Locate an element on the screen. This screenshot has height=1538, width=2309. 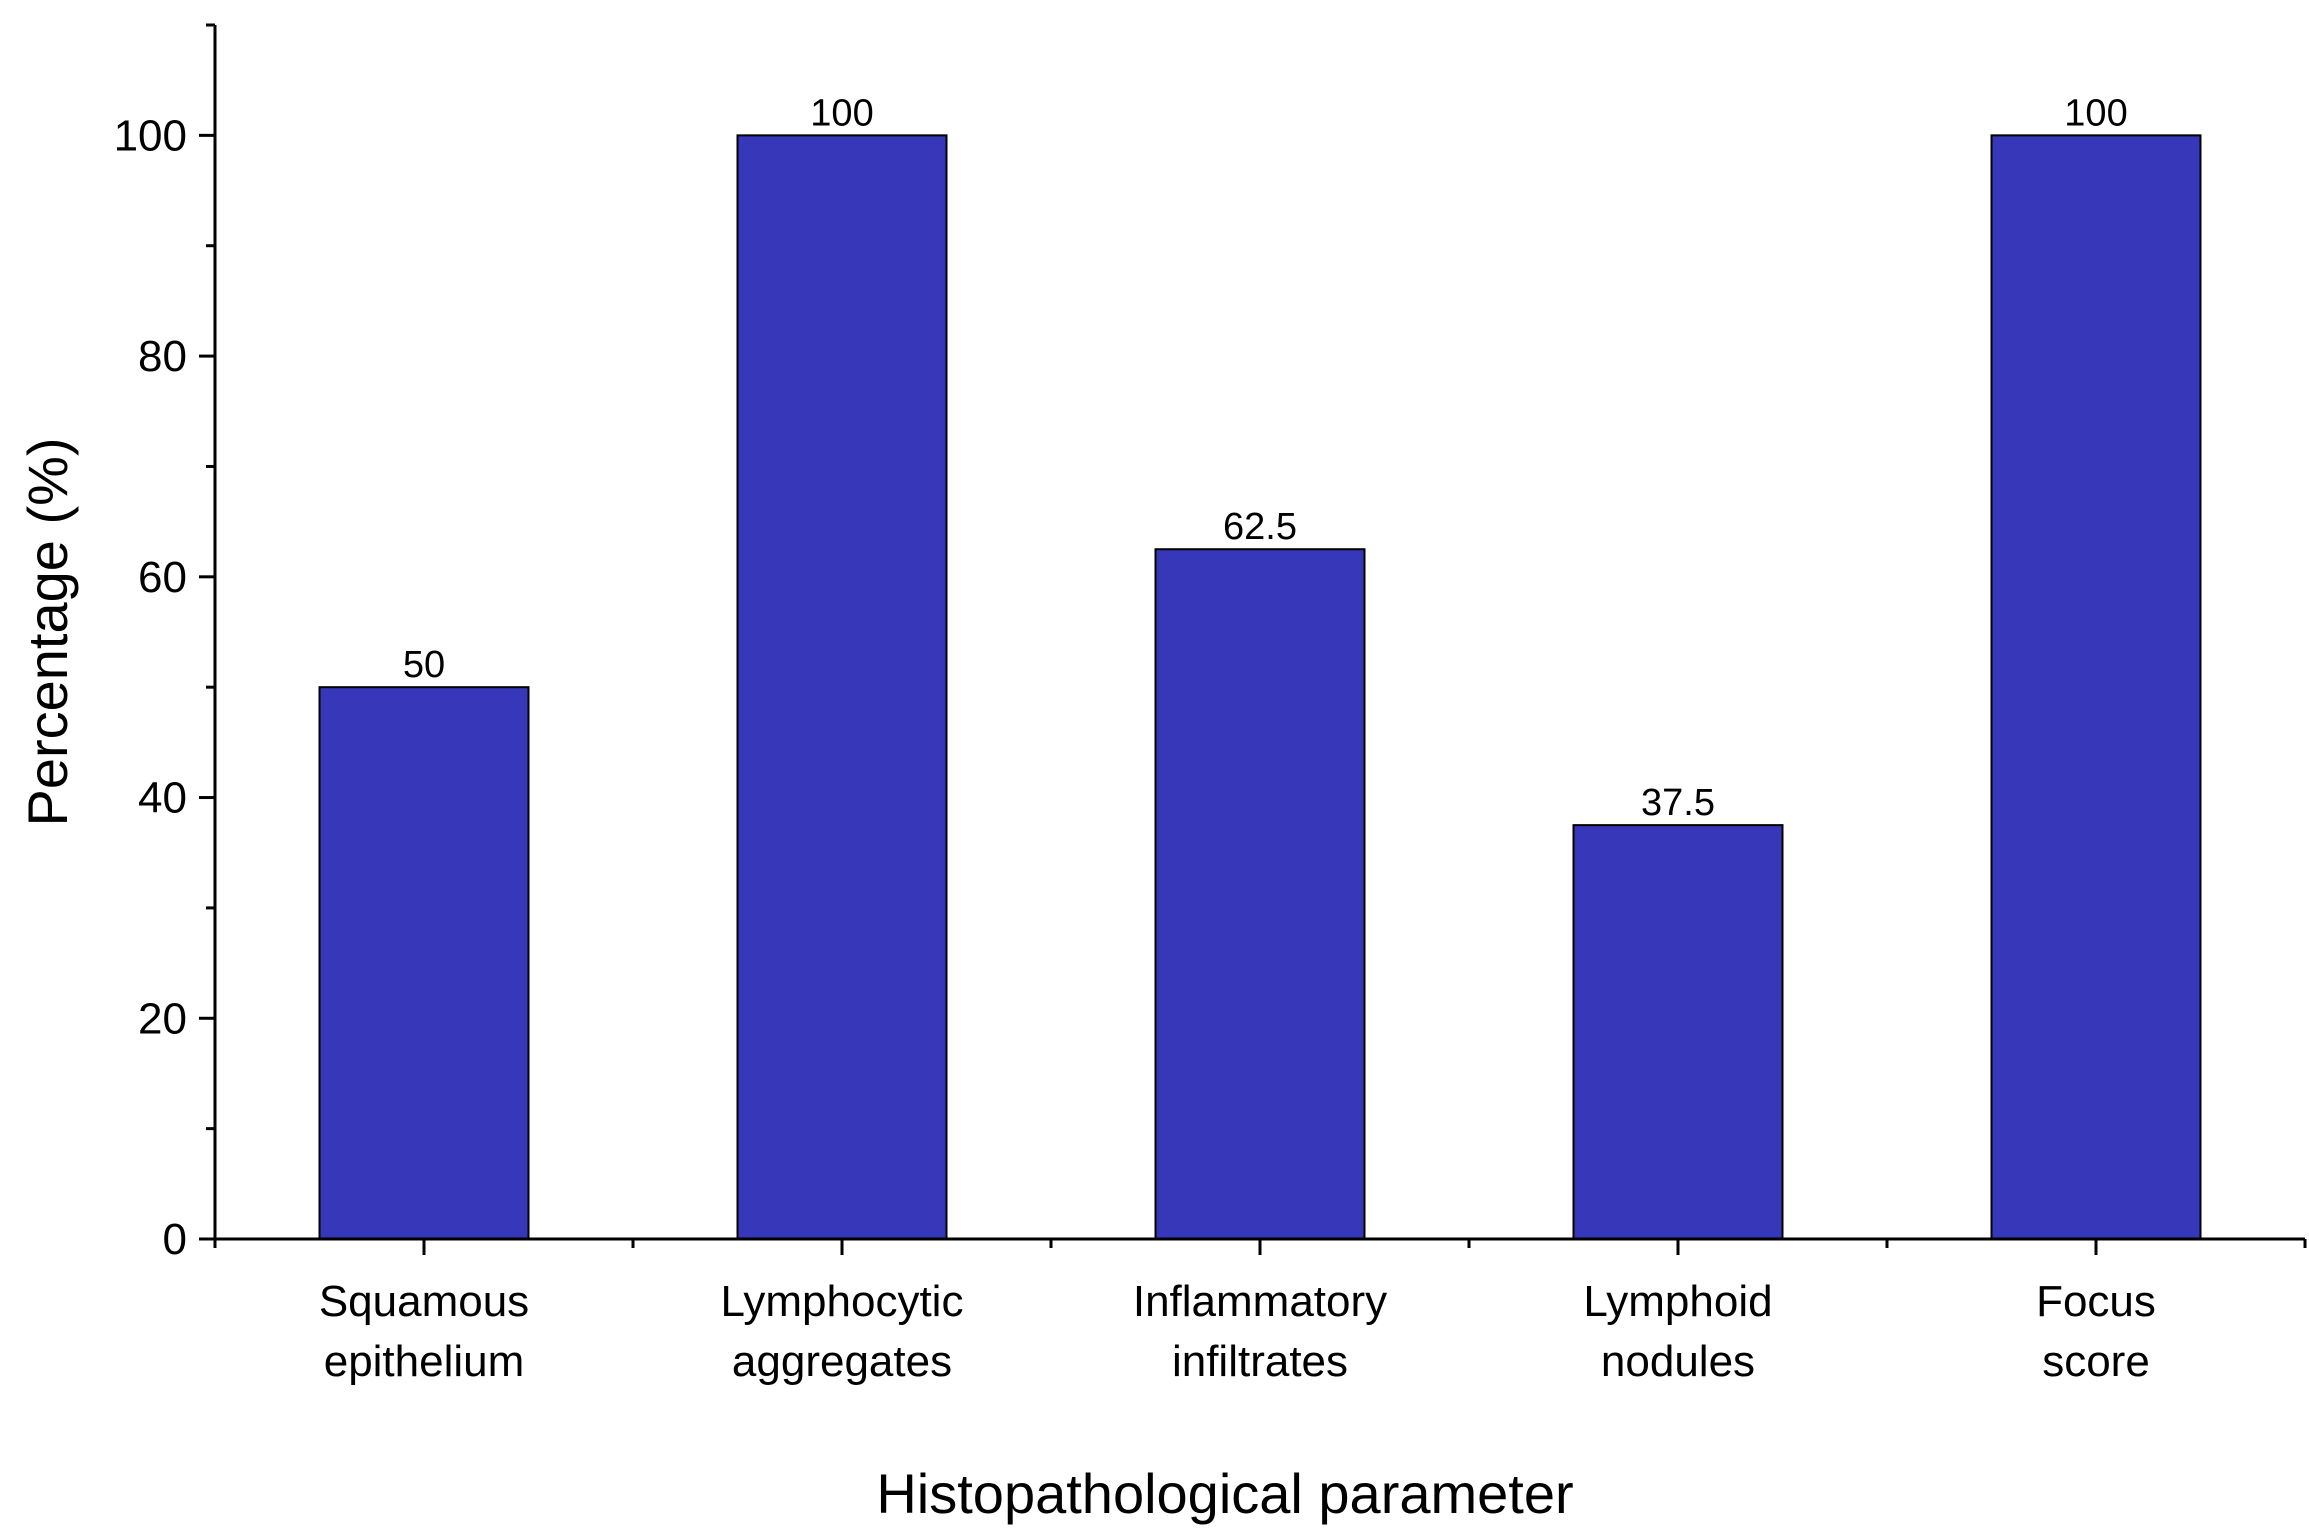
x-tick-label: Squamous is located at coordinates (424, 1301).